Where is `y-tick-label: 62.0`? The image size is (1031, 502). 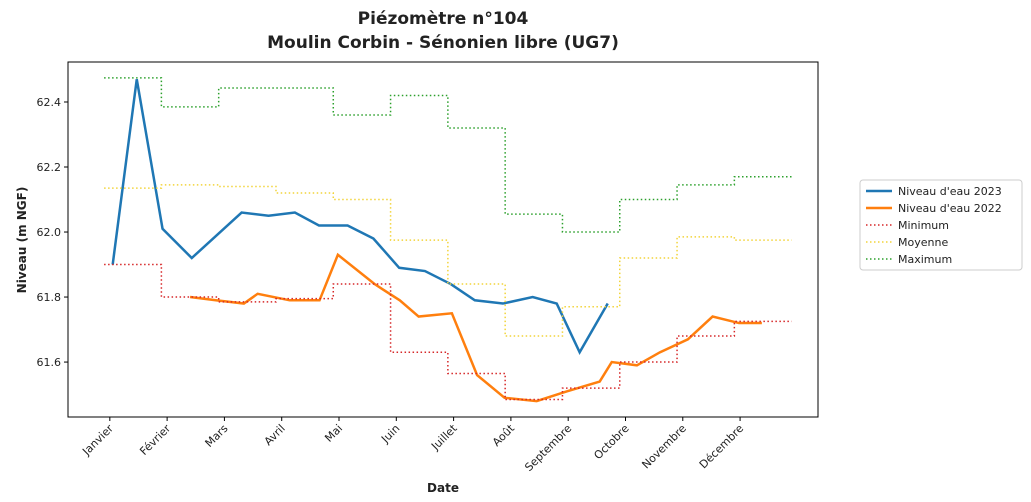
y-tick-label: 62.0 is located at coordinates (49, 232).